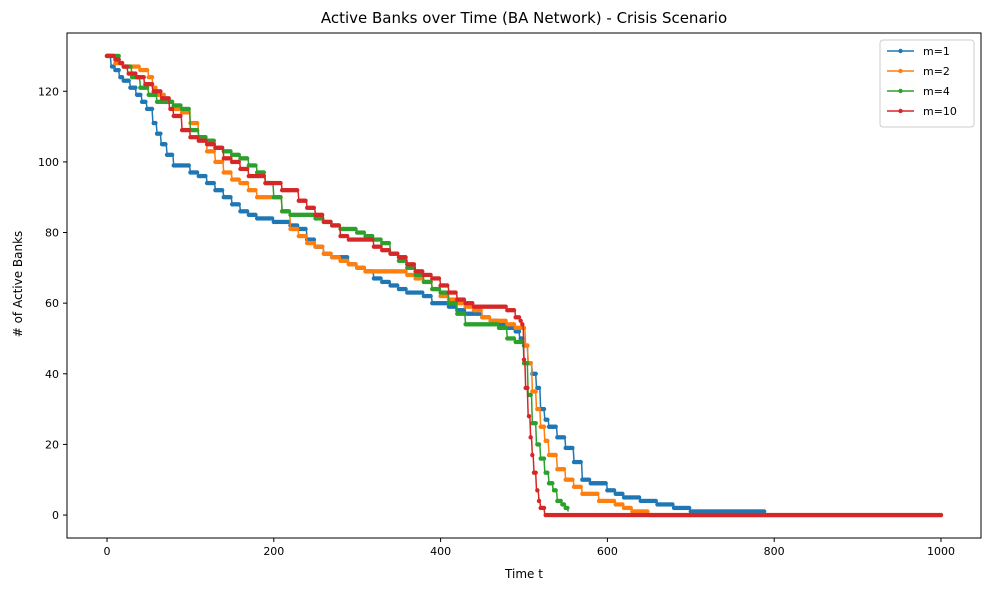 The height and width of the screenshot is (590, 989). I want to click on legend-swatch-marker, so click(900, 51).